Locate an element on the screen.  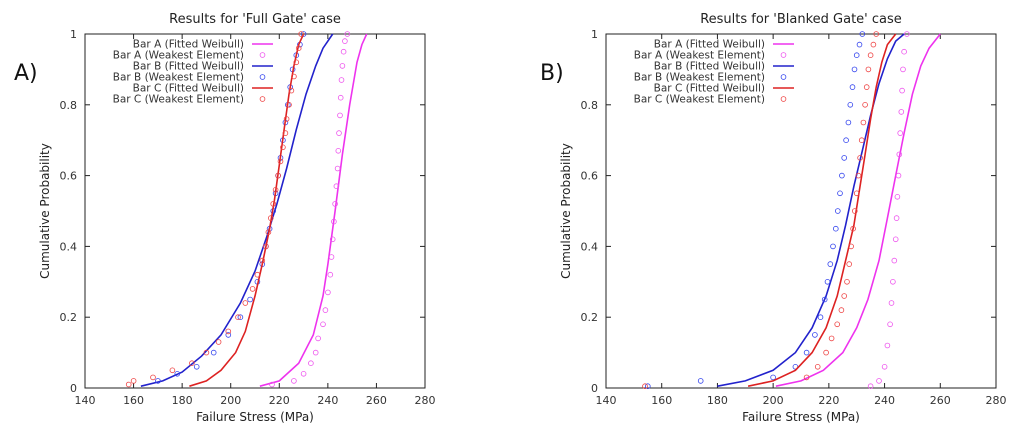
x-tick-label: 220 is located at coordinates (279, 400).